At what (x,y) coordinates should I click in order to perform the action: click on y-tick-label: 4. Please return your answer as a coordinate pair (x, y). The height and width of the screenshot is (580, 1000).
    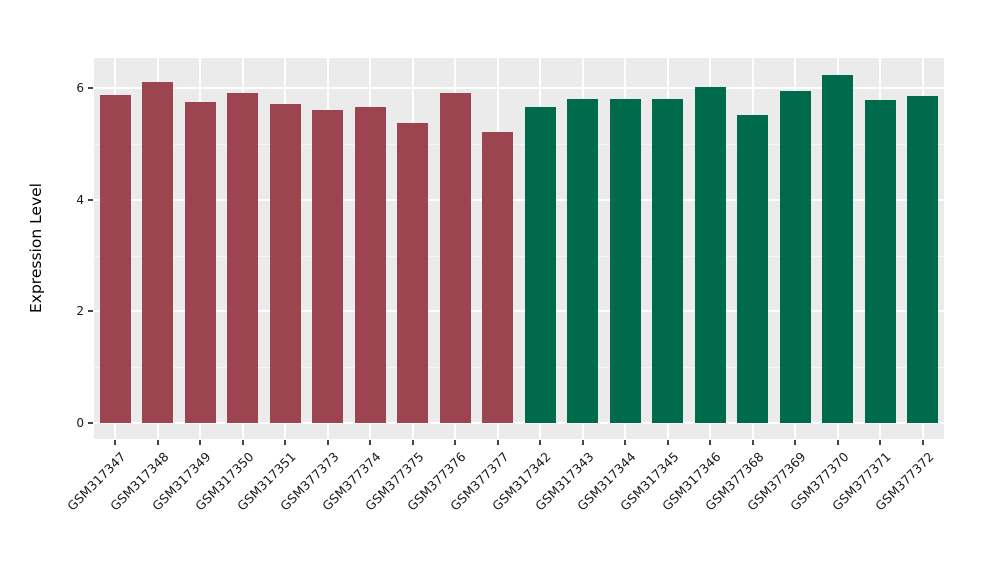
    Looking at the image, I should click on (80, 199).